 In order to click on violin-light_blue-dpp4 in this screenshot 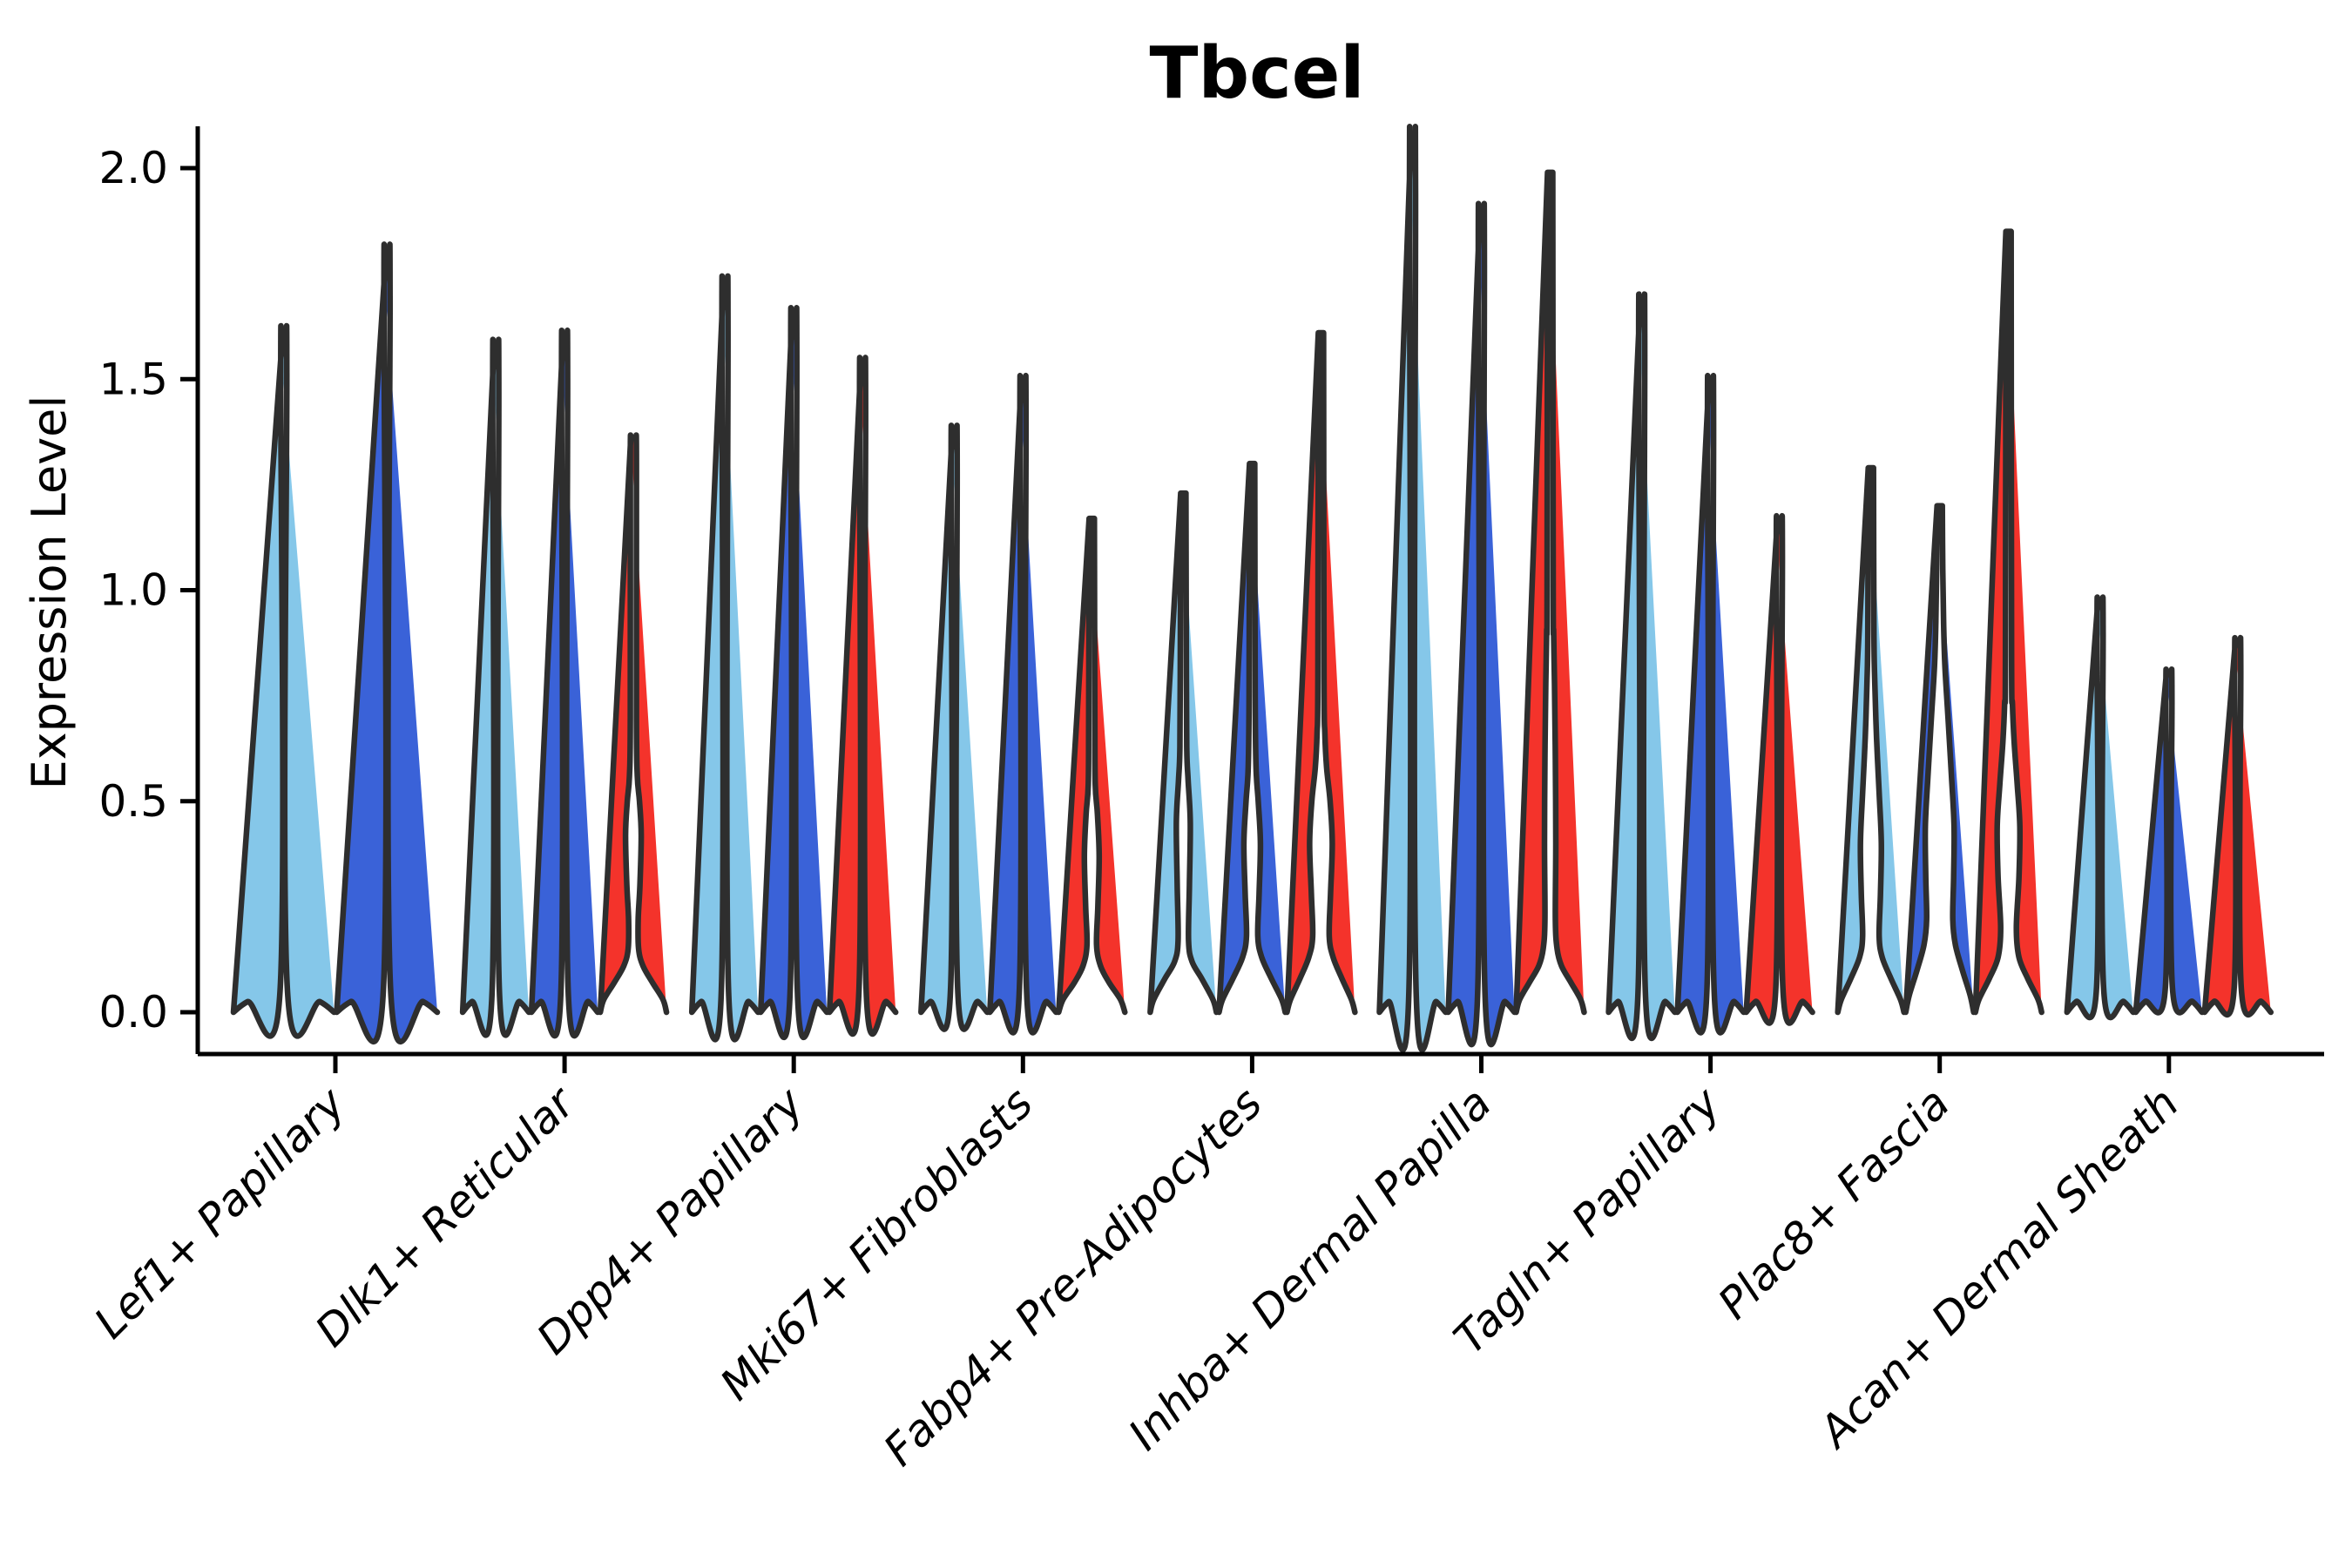, I will do `click(724, 658)`.